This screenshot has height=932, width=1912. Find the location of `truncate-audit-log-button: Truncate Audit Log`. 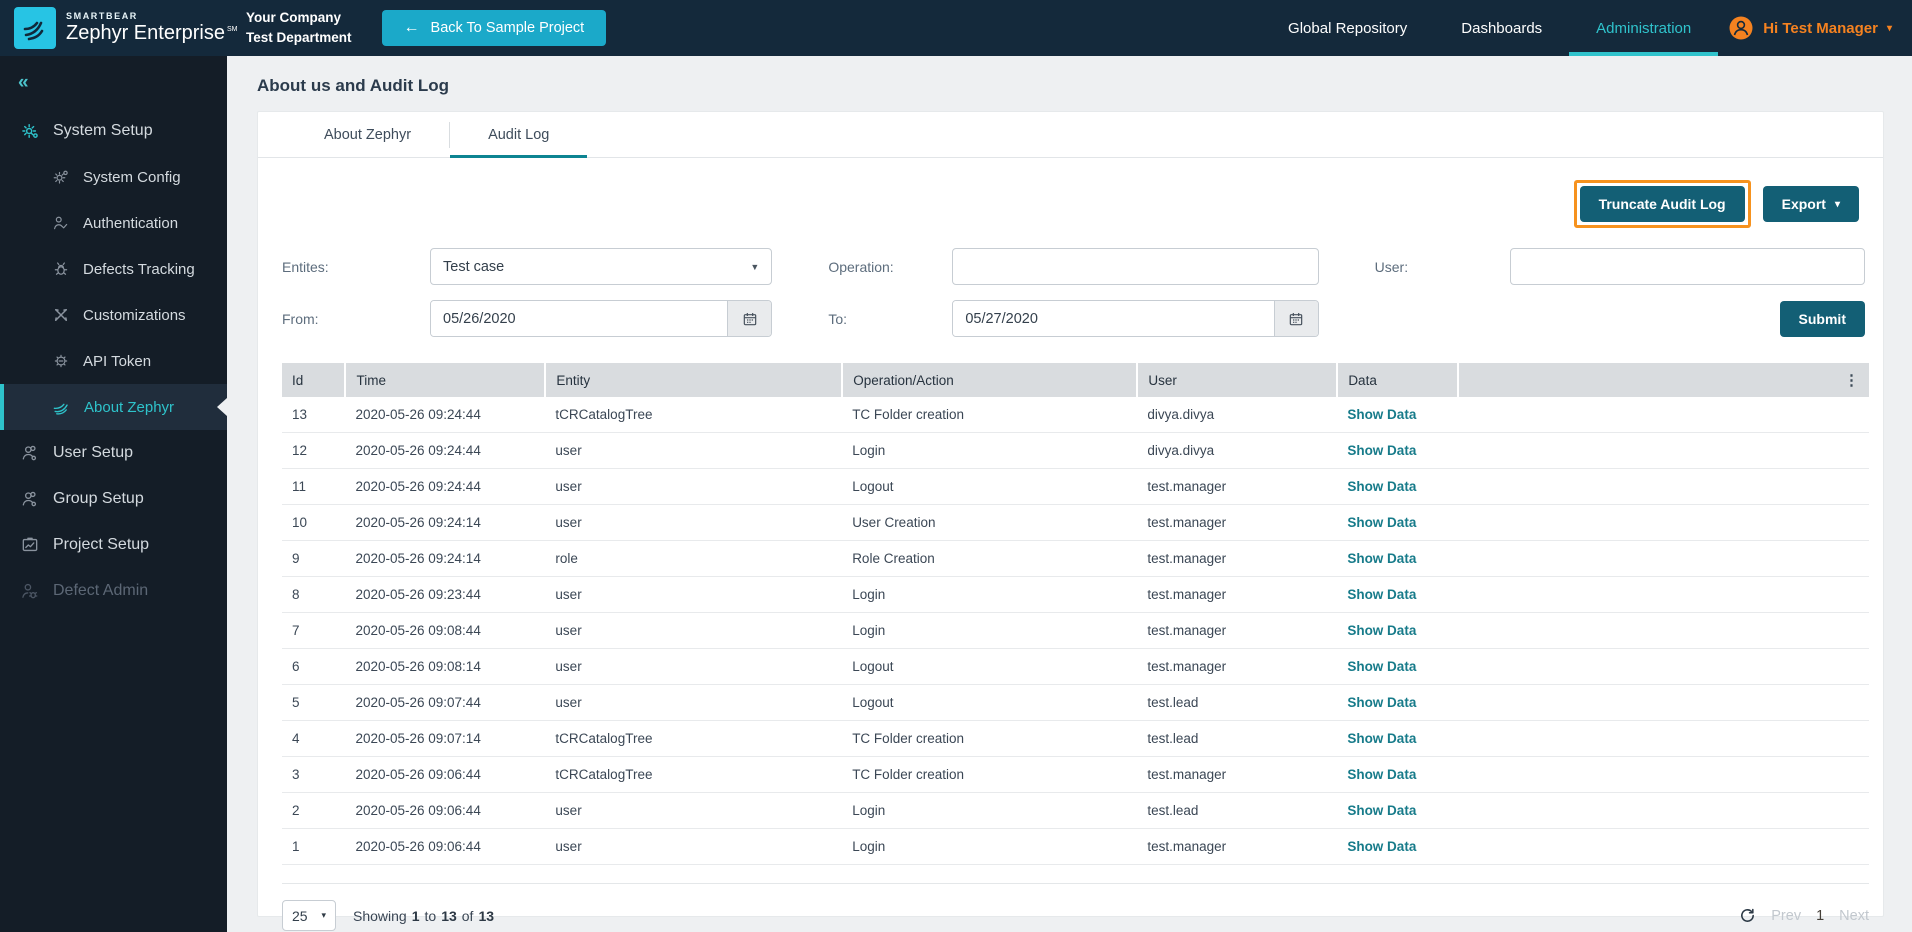

truncate-audit-log-button: Truncate Audit Log is located at coordinates (1662, 204).